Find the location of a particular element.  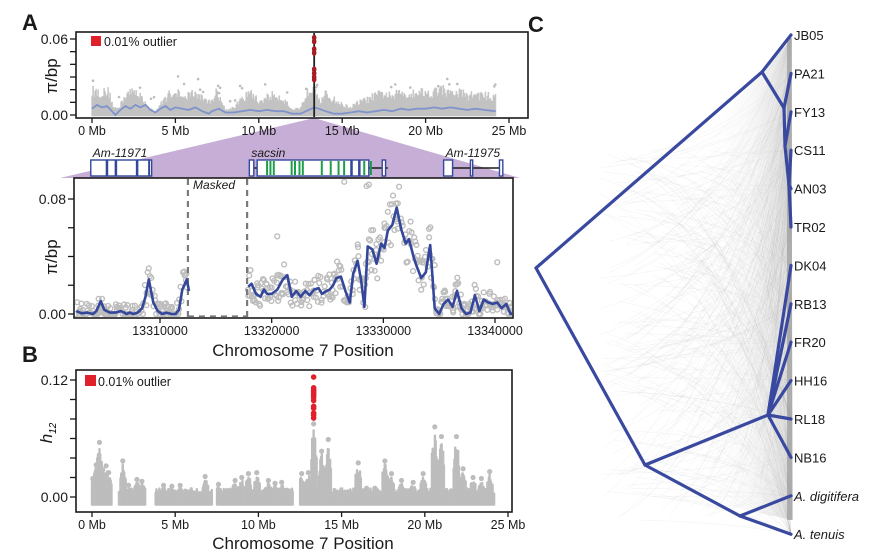

gene-track: Am-11971 sacsin Am-11975 is located at coordinates (297, 161).